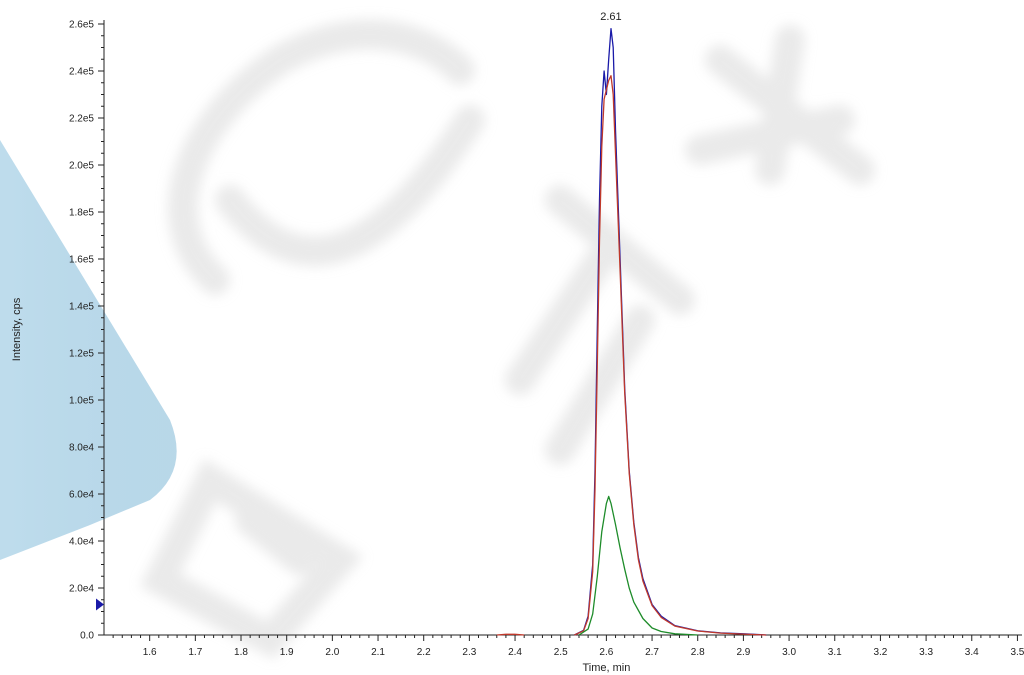 Image resolution: width=1024 pixels, height=675 pixels. Describe the element at coordinates (241, 652) in the screenshot. I see `x-tick-label: 1.8` at that location.